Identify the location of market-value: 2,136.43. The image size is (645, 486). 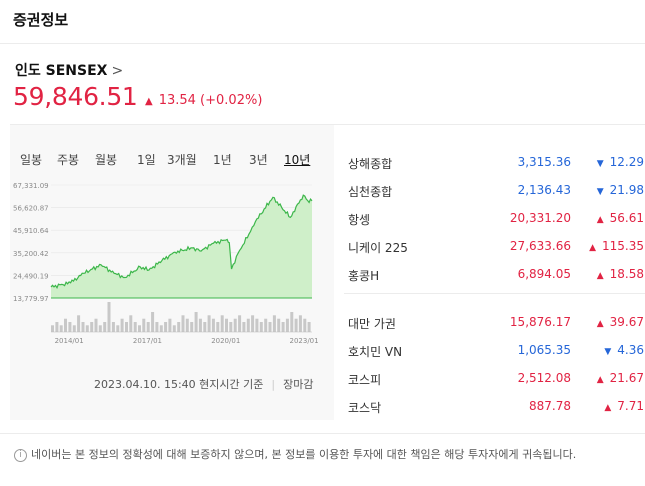
(544, 190).